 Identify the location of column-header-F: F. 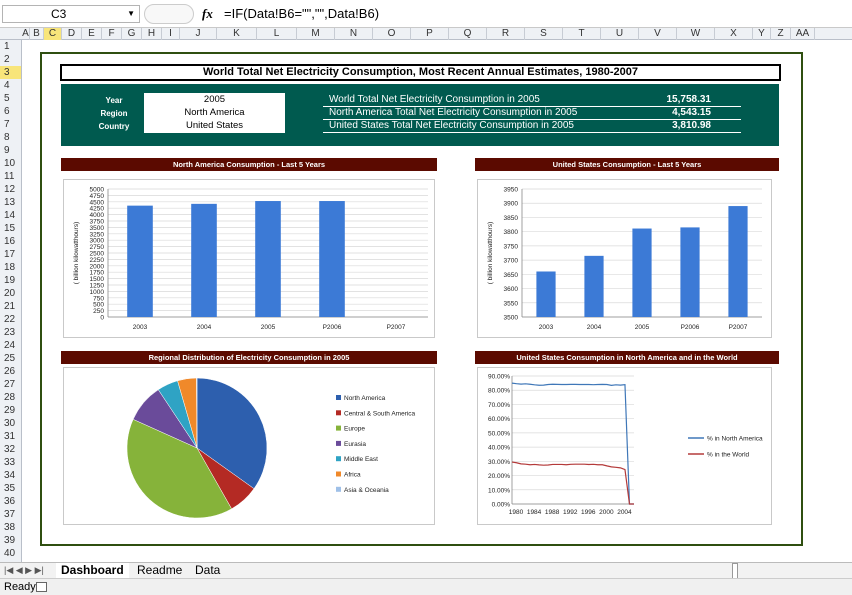
(112, 34).